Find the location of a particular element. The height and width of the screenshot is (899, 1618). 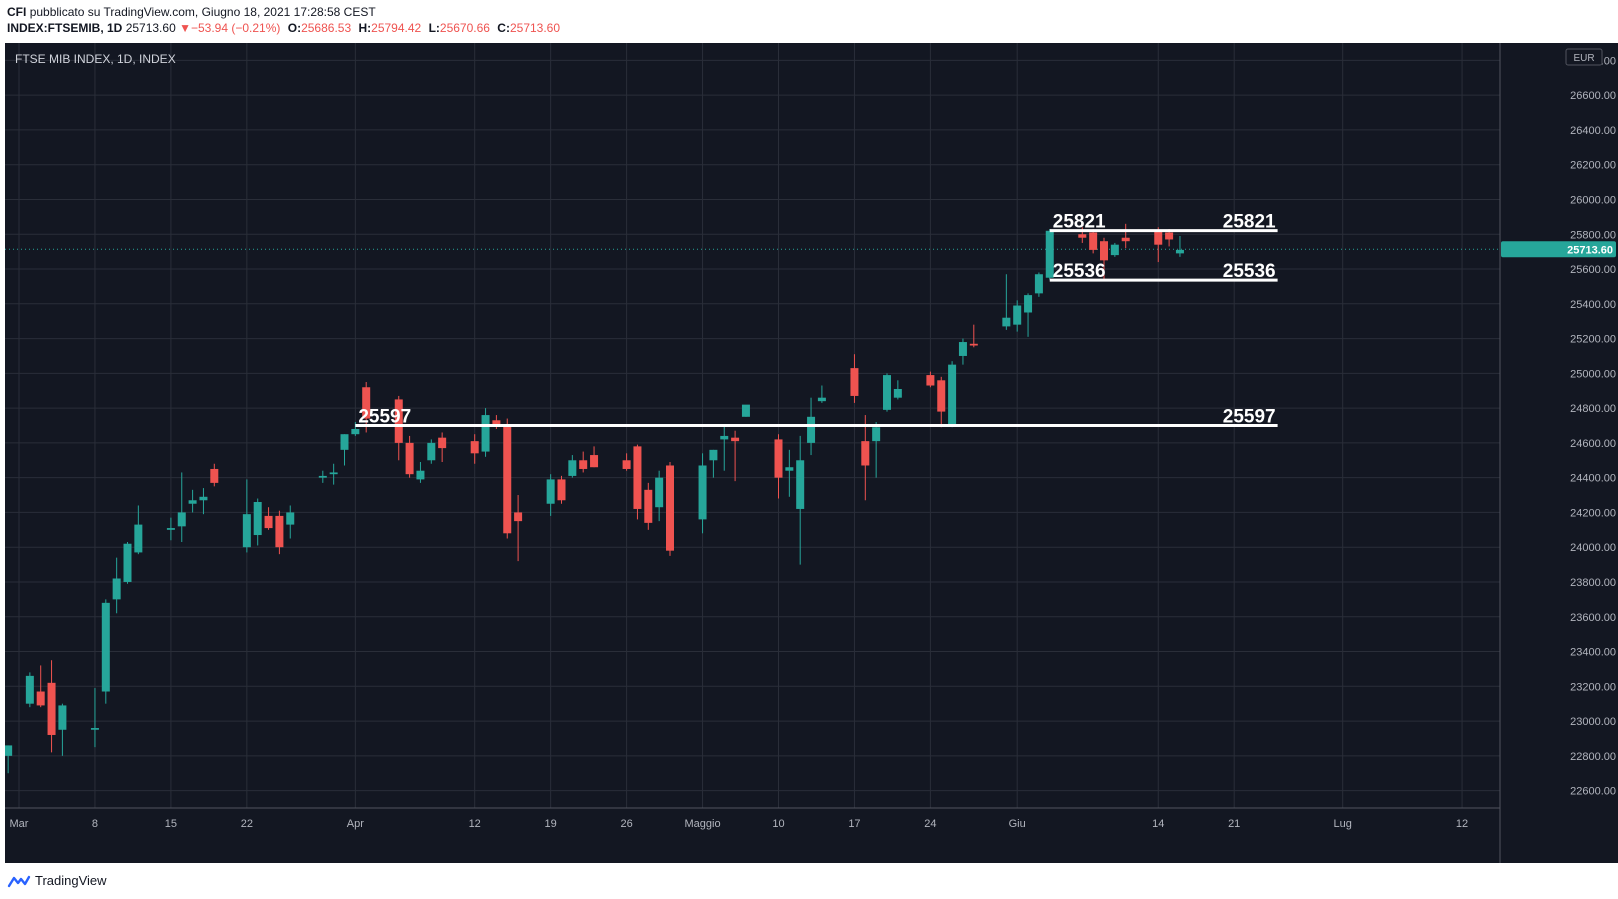

brand-name: TradingView is located at coordinates (71, 880).